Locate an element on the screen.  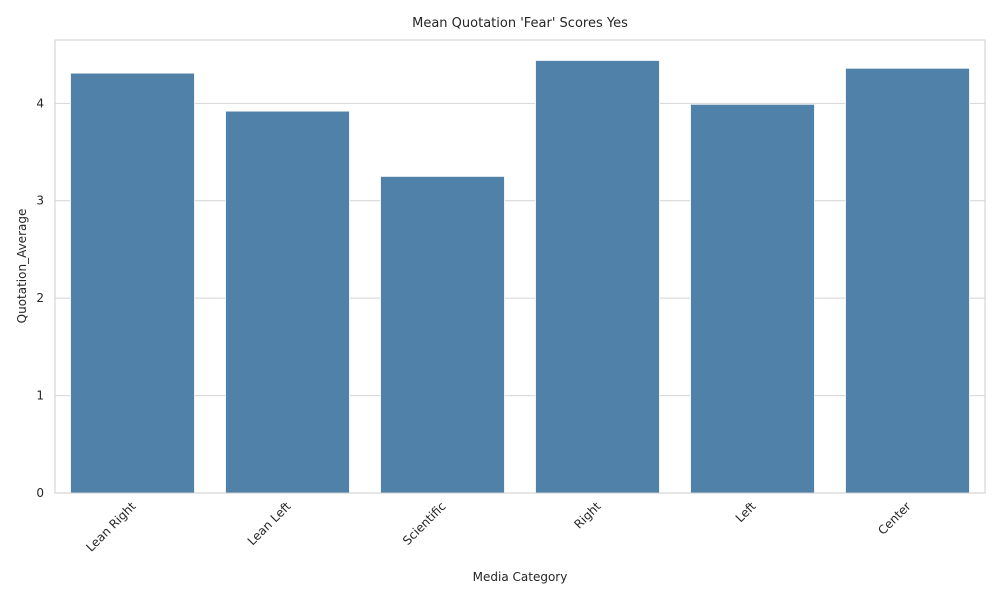
bar-lean-left is located at coordinates (287, 302).